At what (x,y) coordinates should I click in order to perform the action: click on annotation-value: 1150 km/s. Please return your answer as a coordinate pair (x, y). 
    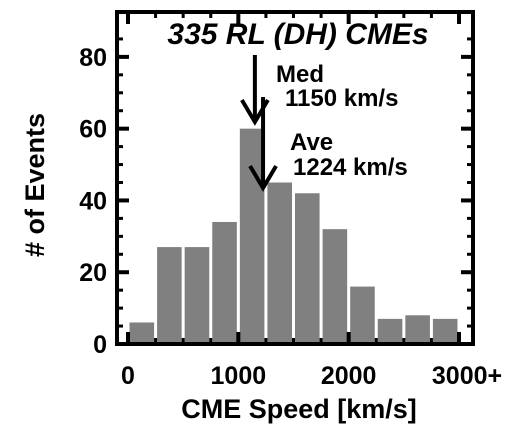
    Looking at the image, I should click on (341, 98).